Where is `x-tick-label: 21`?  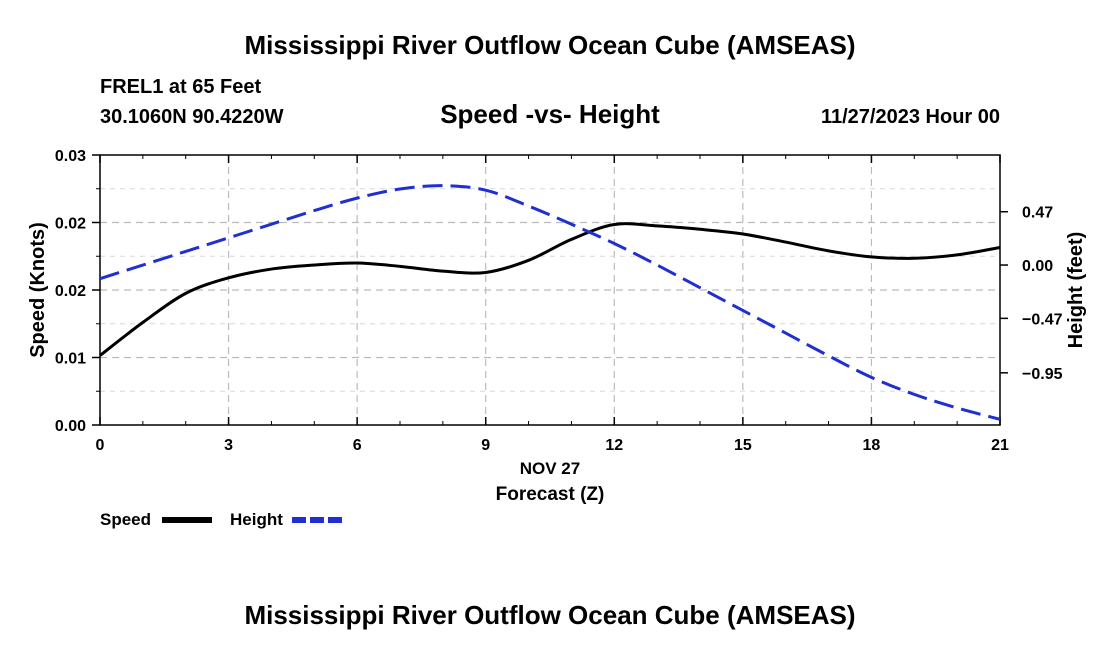
x-tick-label: 21 is located at coordinates (1000, 445).